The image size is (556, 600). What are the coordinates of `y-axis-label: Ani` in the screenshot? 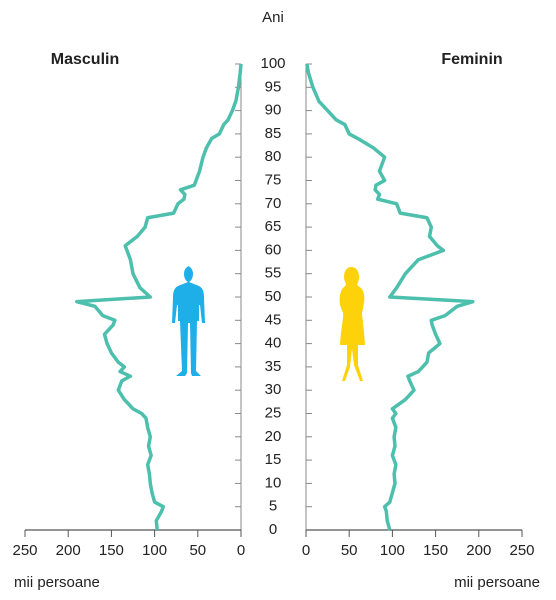 It's located at (273, 17).